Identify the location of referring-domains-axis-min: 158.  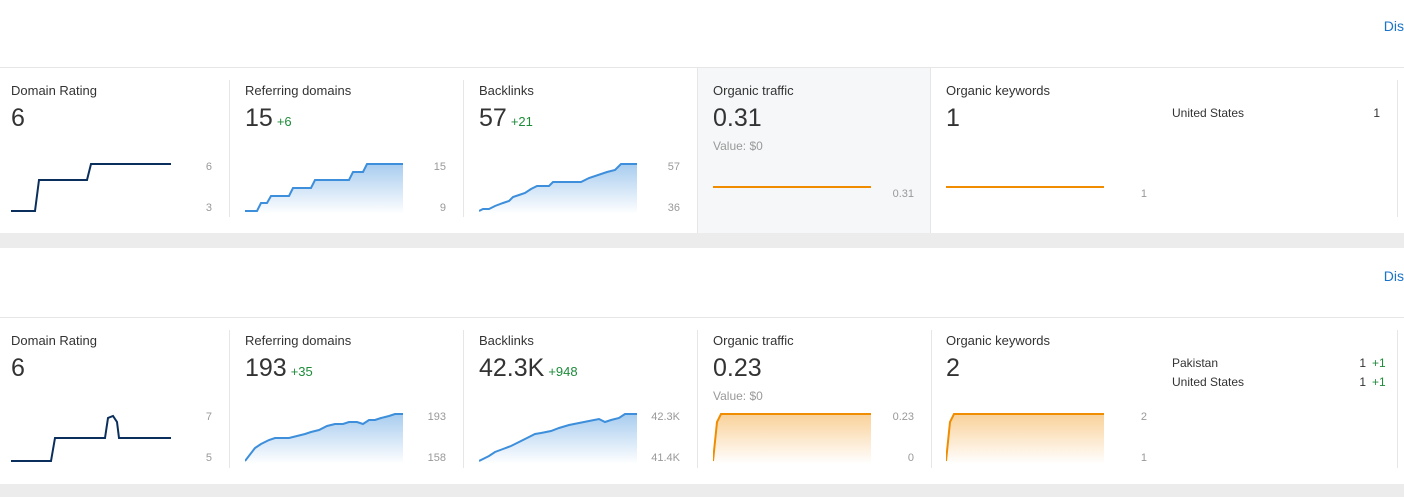
(436, 458).